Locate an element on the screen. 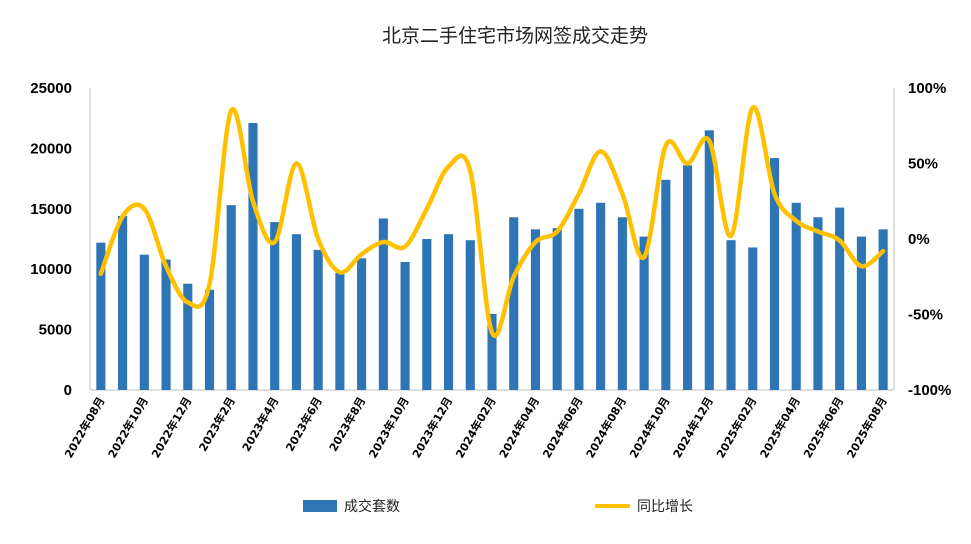 This screenshot has height=544, width=971. left-tick-label: 5000 is located at coordinates (55, 330).